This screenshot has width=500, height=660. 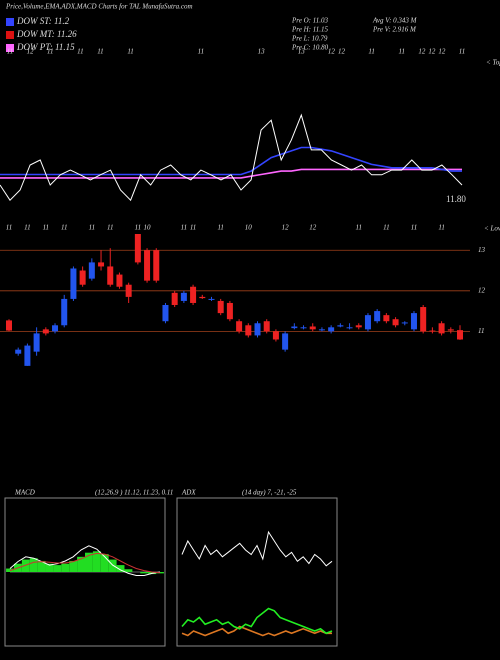 What do you see at coordinates (148, 228) in the screenshot?
I see `x-tick-label: 10` at bounding box center [148, 228].